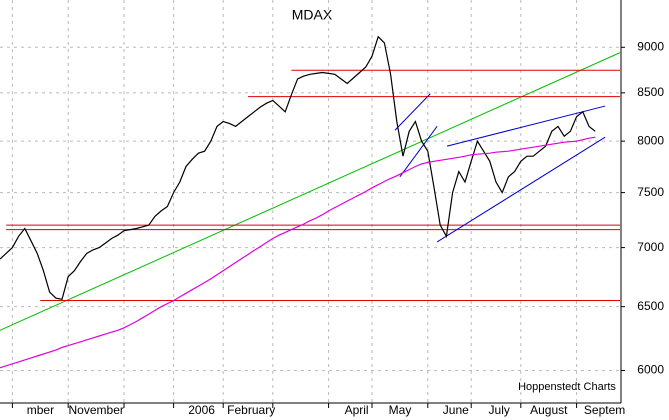  Describe the element at coordinates (357, 410) in the screenshot. I see `x-tick-label: April` at that location.